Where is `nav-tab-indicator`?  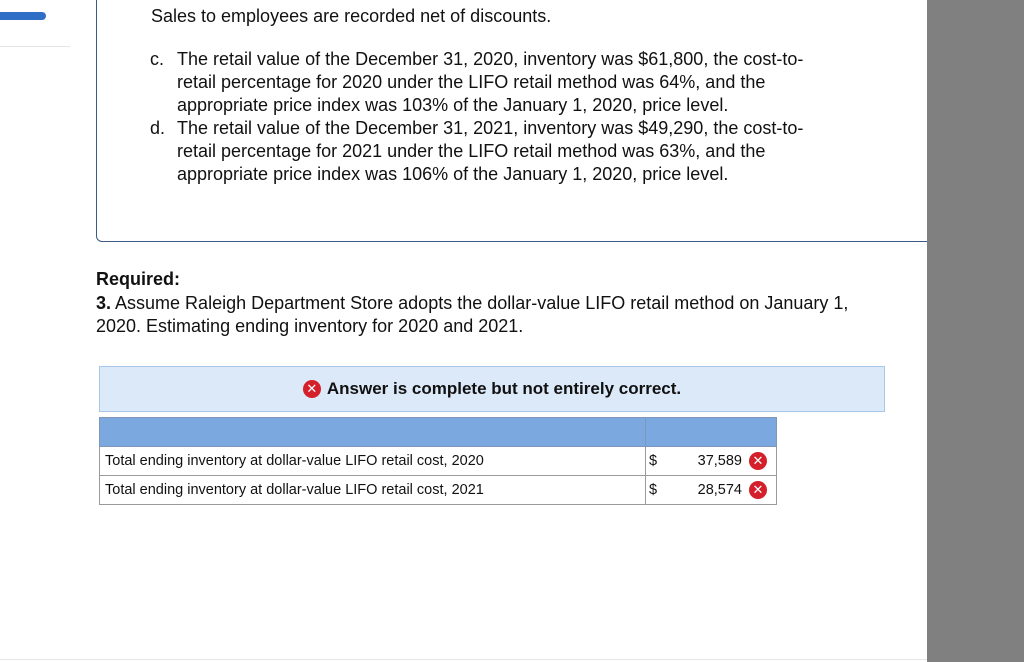
nav-tab-indicator is located at coordinates (23, 16).